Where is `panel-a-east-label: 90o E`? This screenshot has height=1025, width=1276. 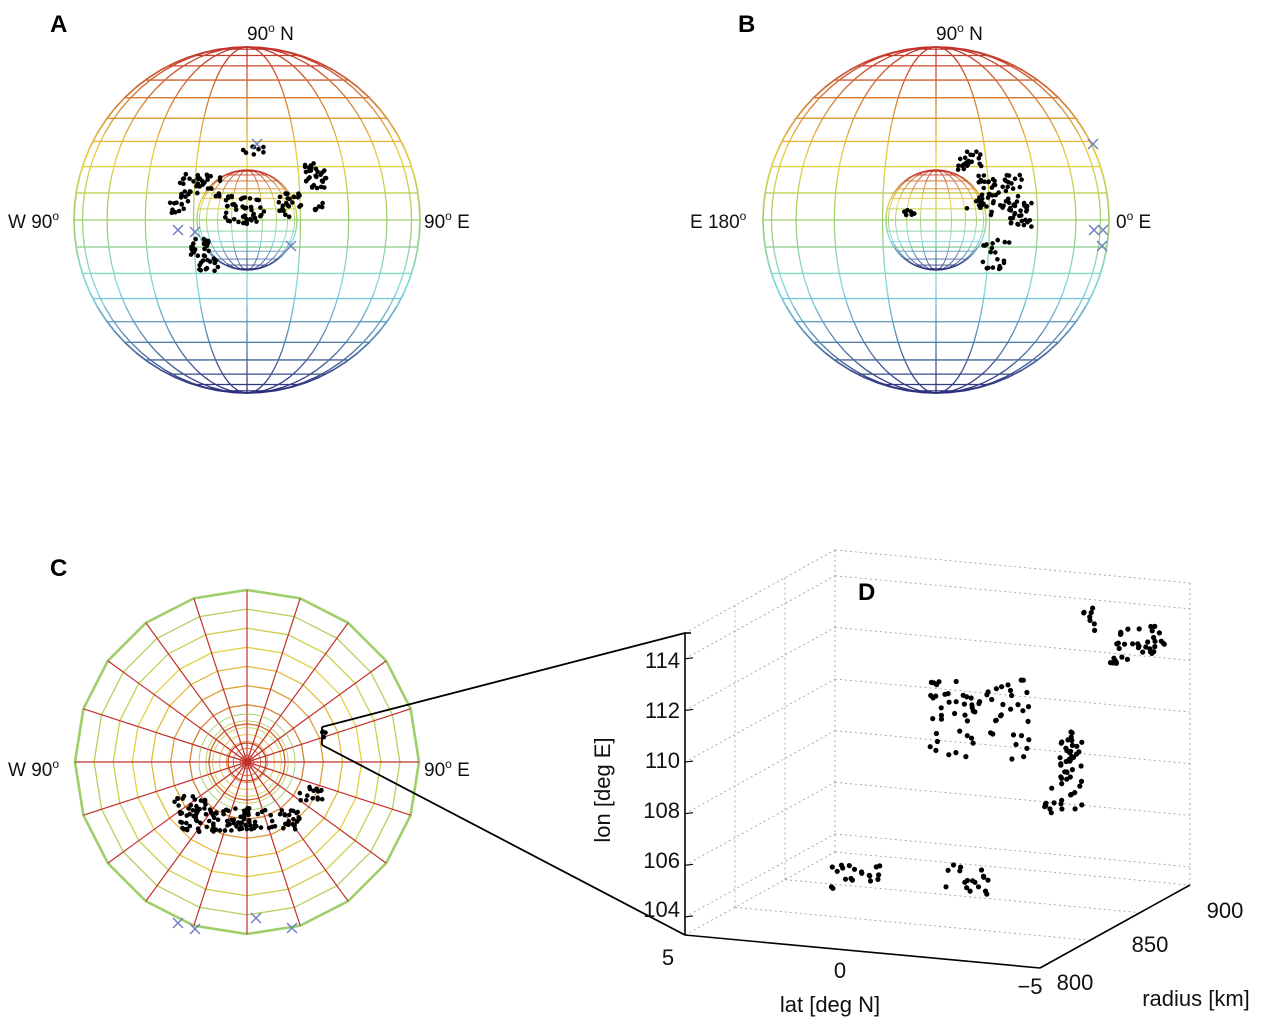 panel-a-east-label: 90o E is located at coordinates (447, 221).